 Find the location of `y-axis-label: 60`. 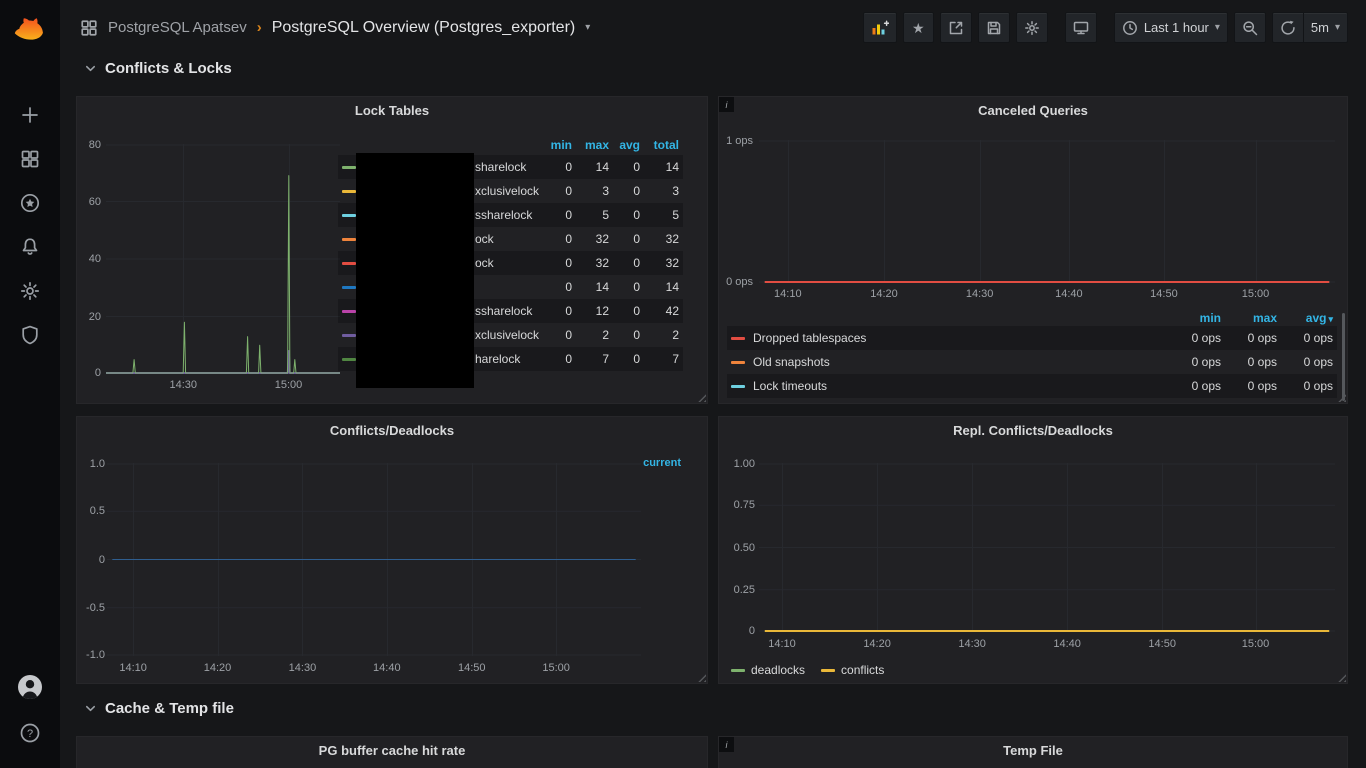

y-axis-label: 60 is located at coordinates (94, 201).